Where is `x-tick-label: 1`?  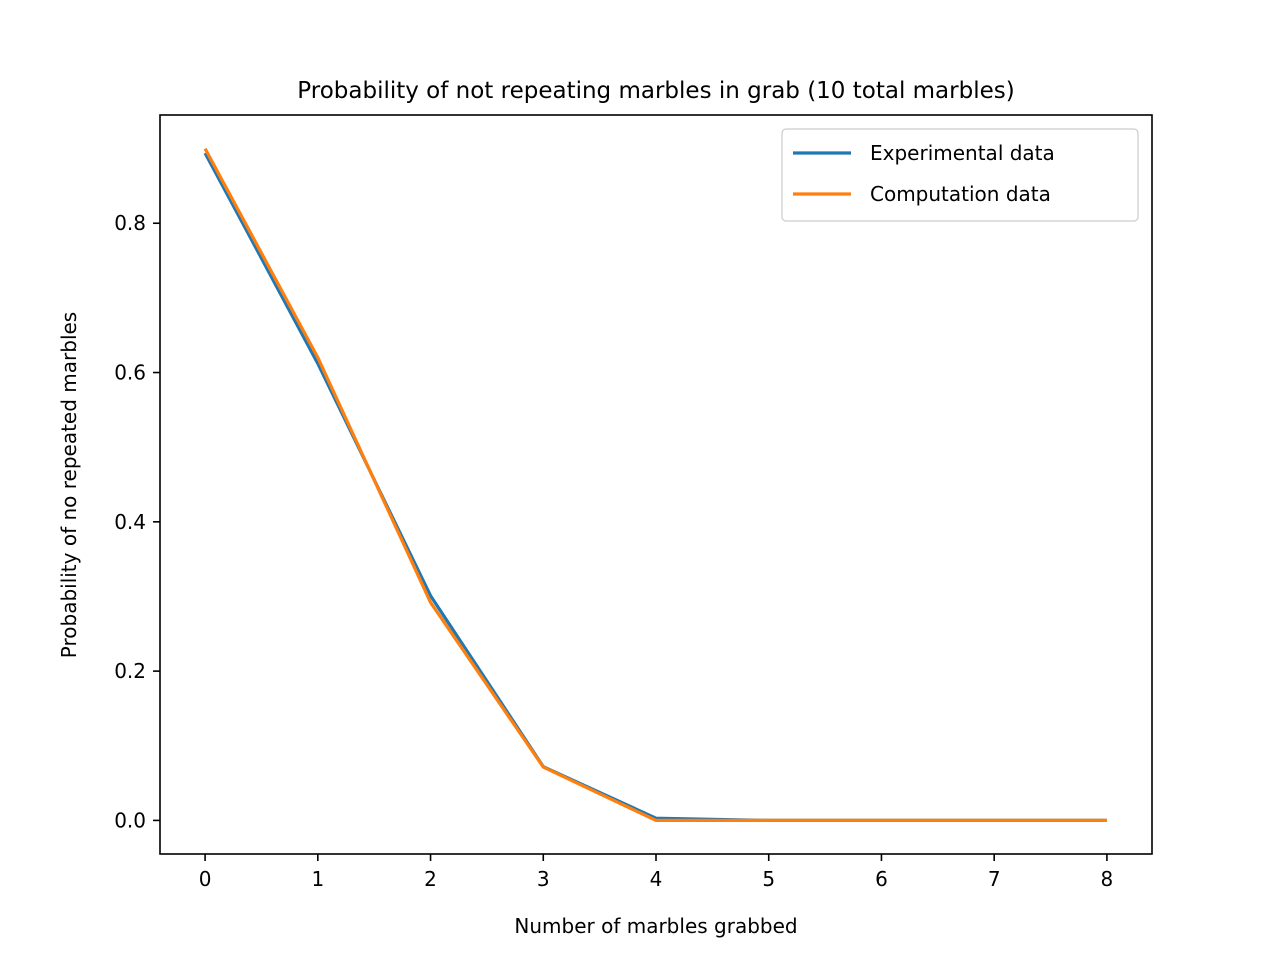
x-tick-label: 1 is located at coordinates (317, 879).